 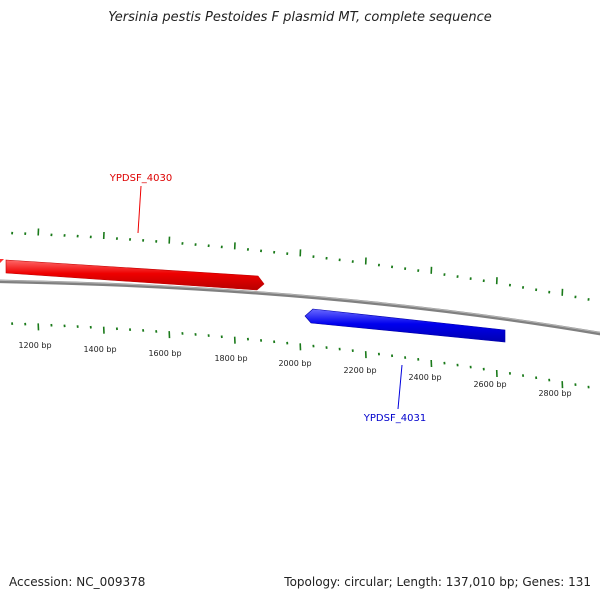 What do you see at coordinates (99, 349) in the screenshot?
I see `scale-label-1400: 1400 bp` at bounding box center [99, 349].